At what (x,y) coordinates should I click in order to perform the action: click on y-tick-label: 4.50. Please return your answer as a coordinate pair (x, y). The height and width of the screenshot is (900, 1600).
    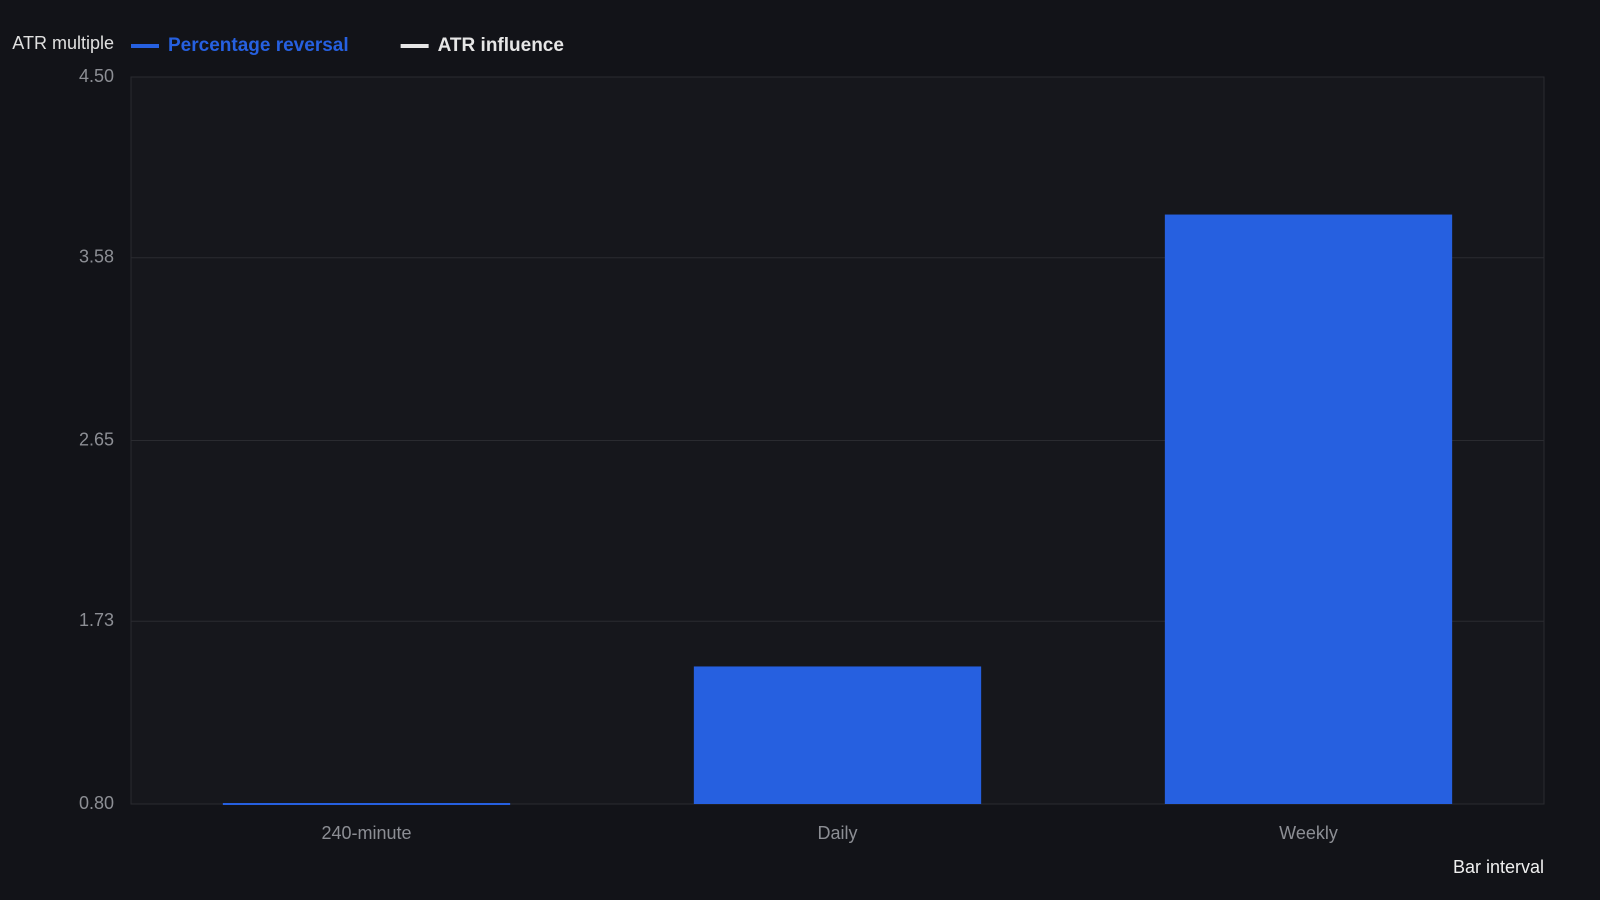
    Looking at the image, I should click on (96, 76).